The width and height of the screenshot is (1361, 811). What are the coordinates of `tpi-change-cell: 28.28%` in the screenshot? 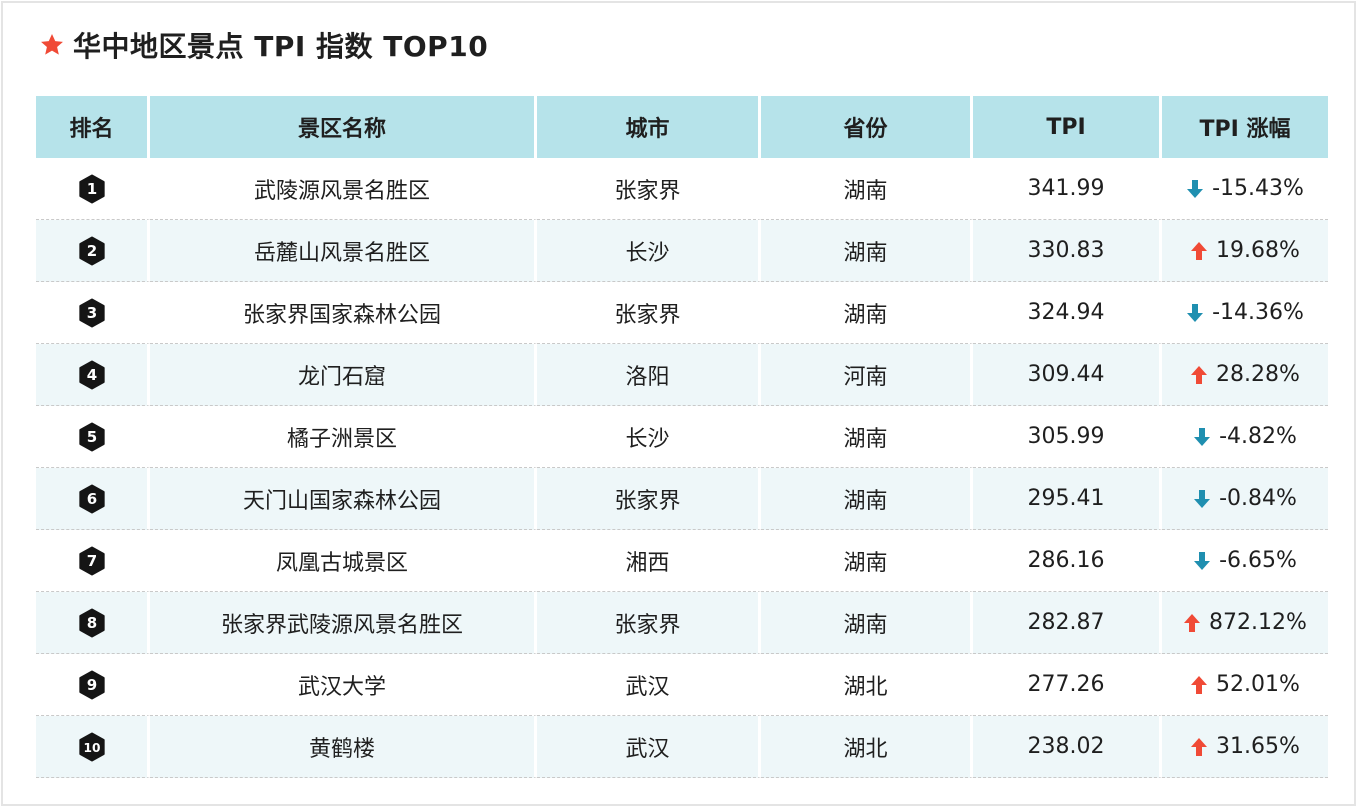 It's located at (1245, 375).